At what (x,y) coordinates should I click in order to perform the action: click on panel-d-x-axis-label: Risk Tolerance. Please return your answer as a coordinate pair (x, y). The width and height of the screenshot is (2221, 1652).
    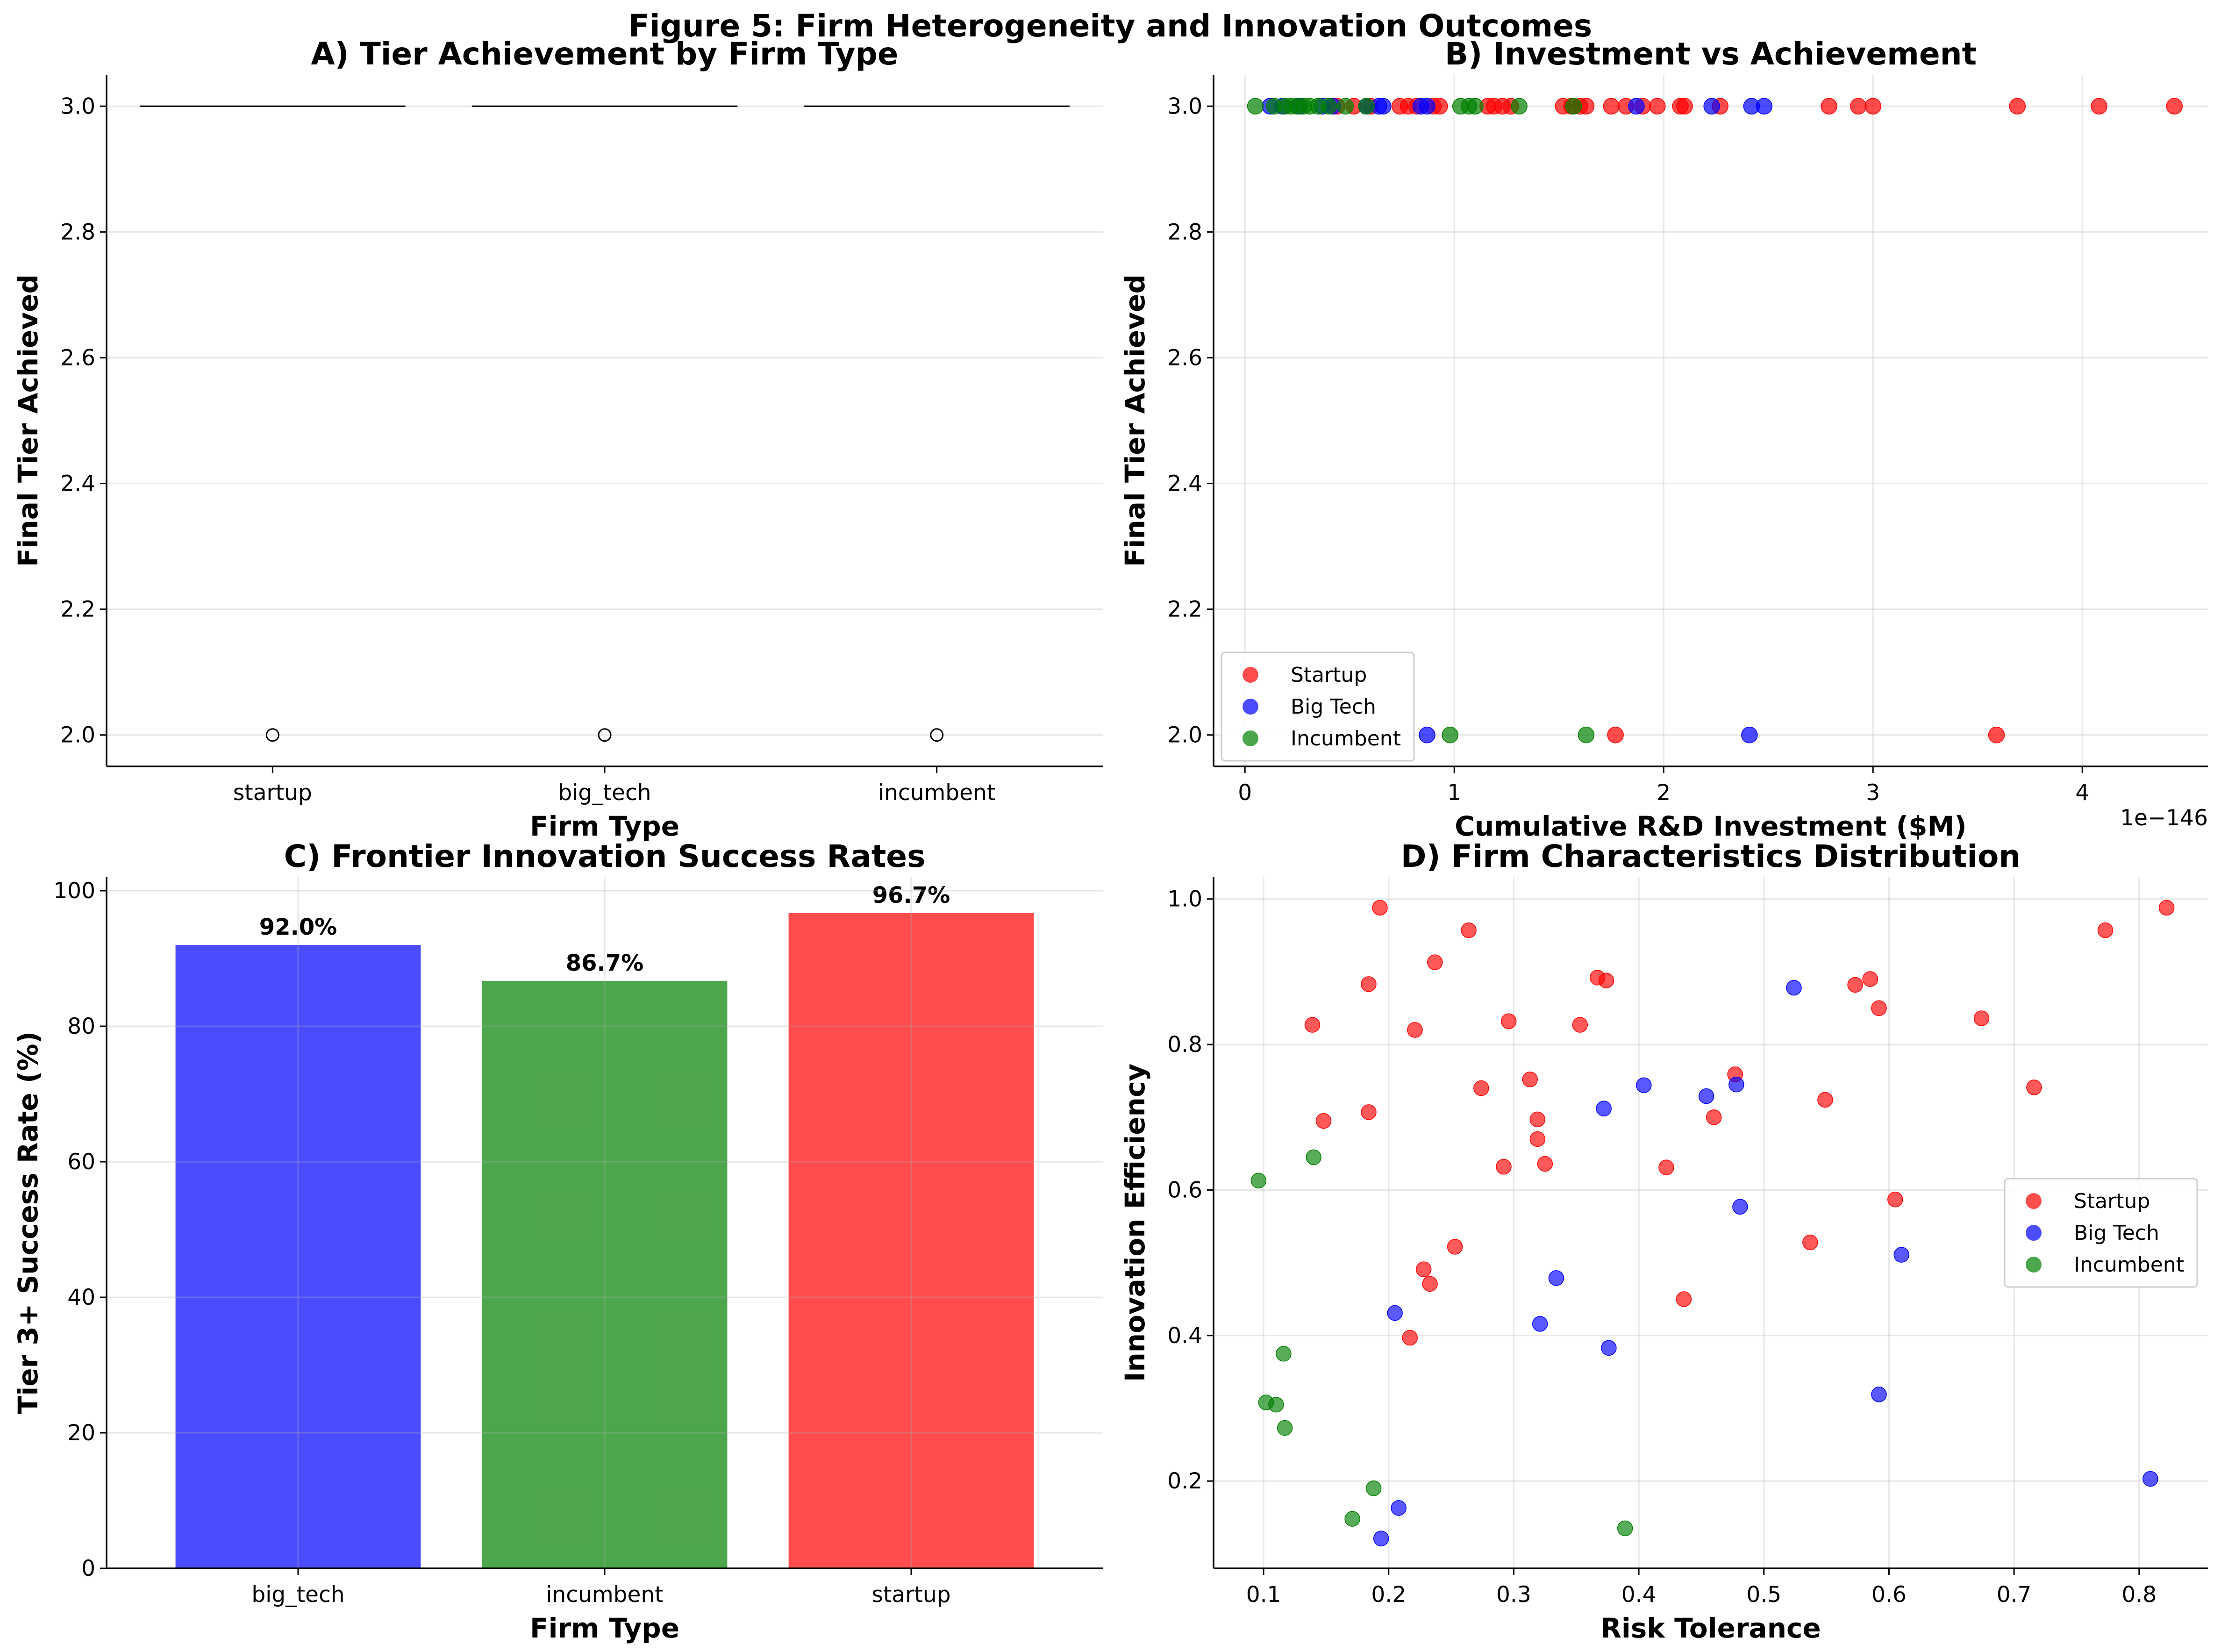
    Looking at the image, I should click on (1710, 1628).